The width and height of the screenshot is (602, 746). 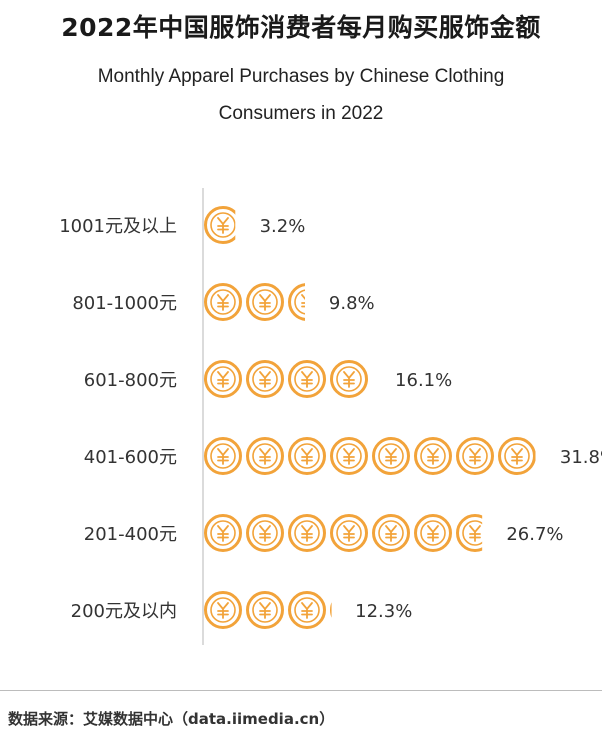 What do you see at coordinates (581, 457) in the screenshot?
I see `value-label: 31.8%` at bounding box center [581, 457].